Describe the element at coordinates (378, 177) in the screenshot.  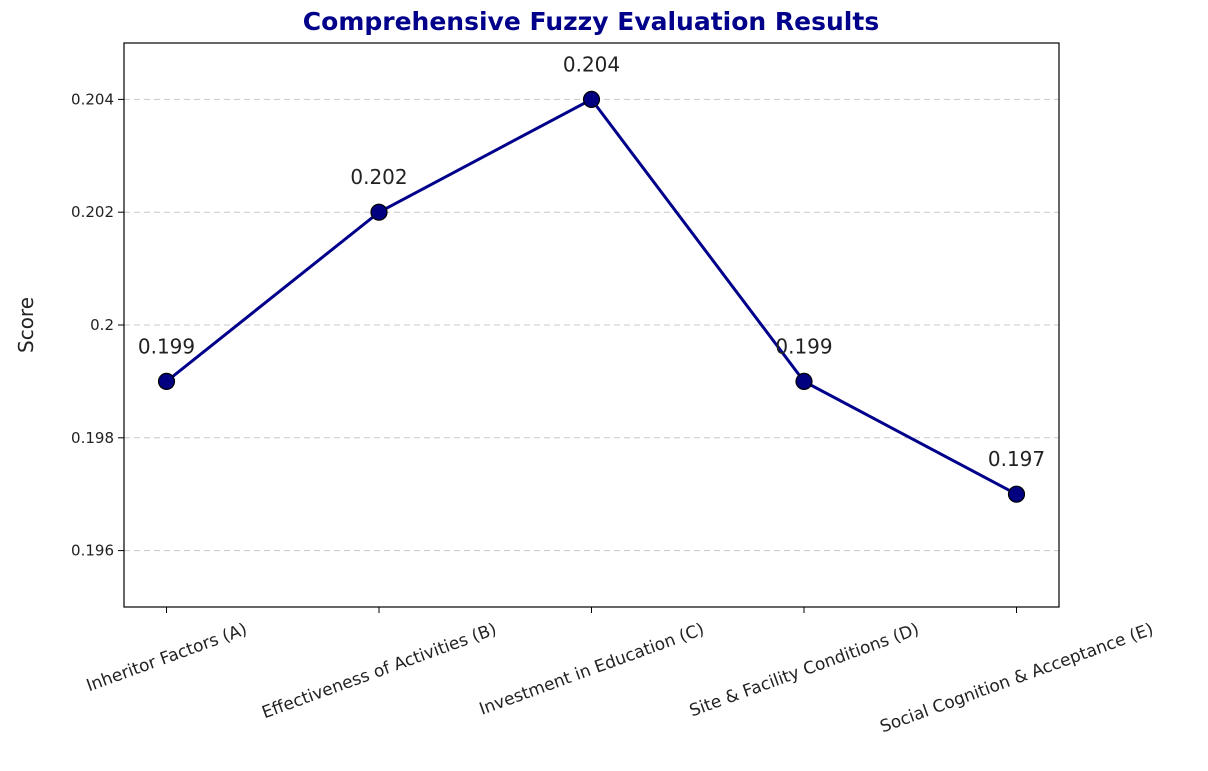
I see `data-label: 0.202` at that location.